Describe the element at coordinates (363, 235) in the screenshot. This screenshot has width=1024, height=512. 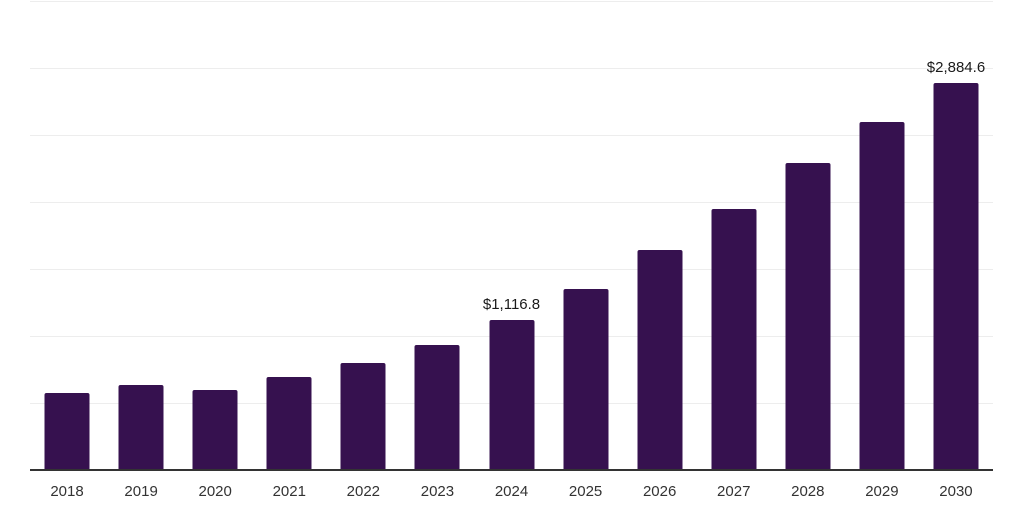
I see `bar-slot-2022` at that location.